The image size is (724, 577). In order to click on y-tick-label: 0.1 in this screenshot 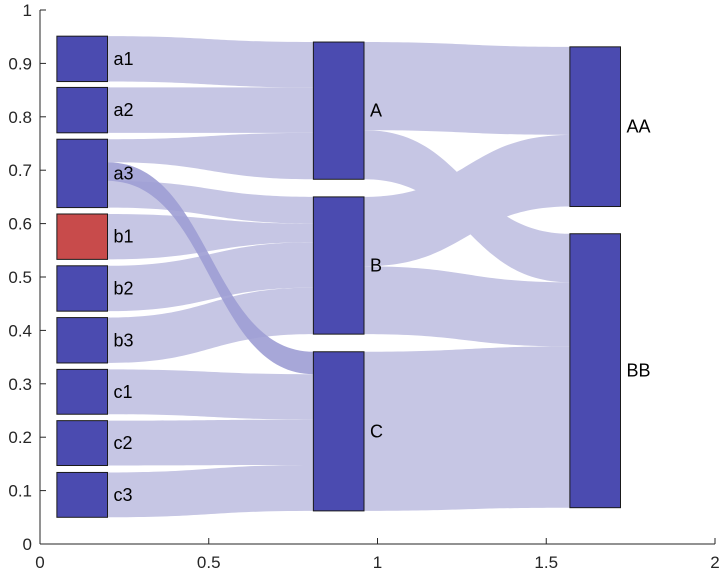, I will do `click(20, 491)`.